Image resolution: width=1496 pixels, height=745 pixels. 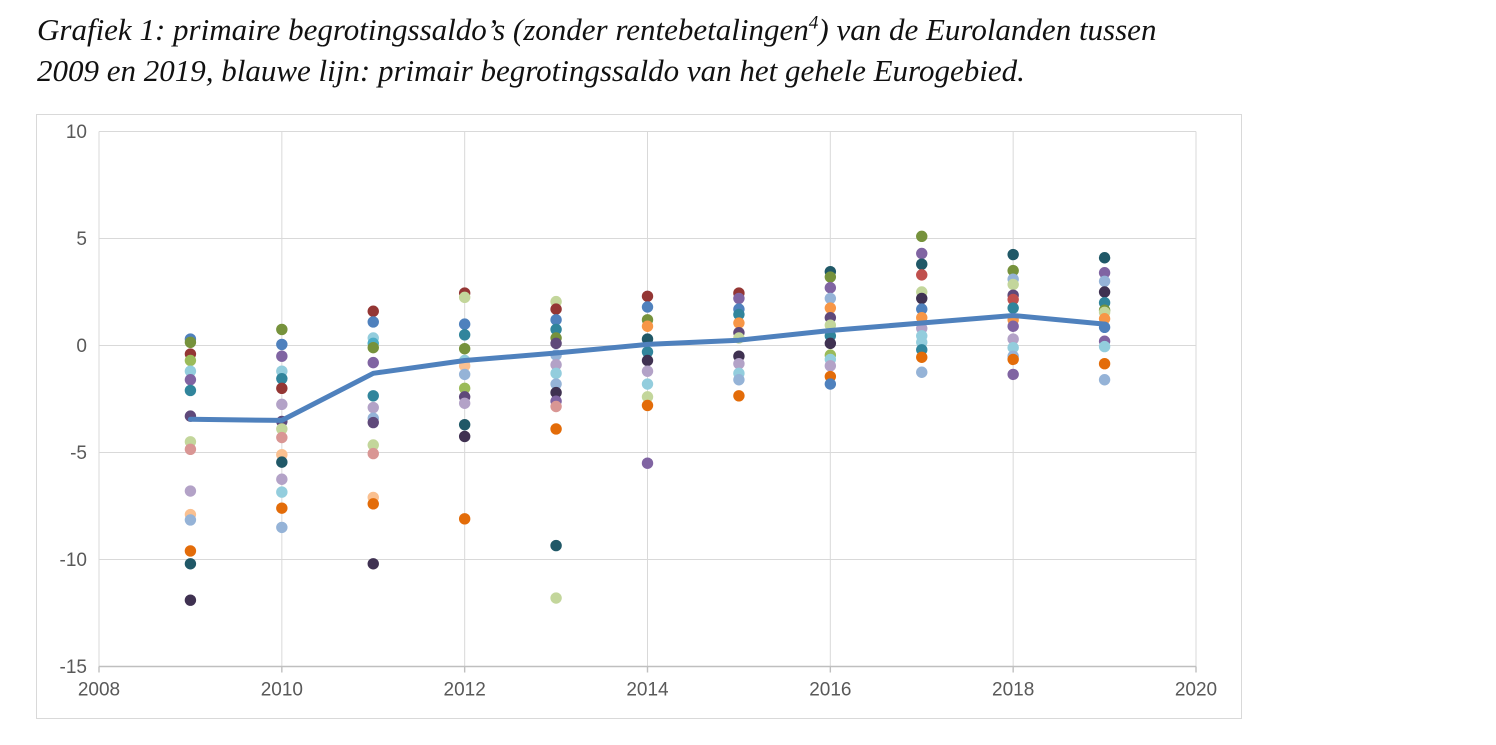 I want to click on caption-text: ) van de Eurolanden tussen, so click(x=987, y=29).